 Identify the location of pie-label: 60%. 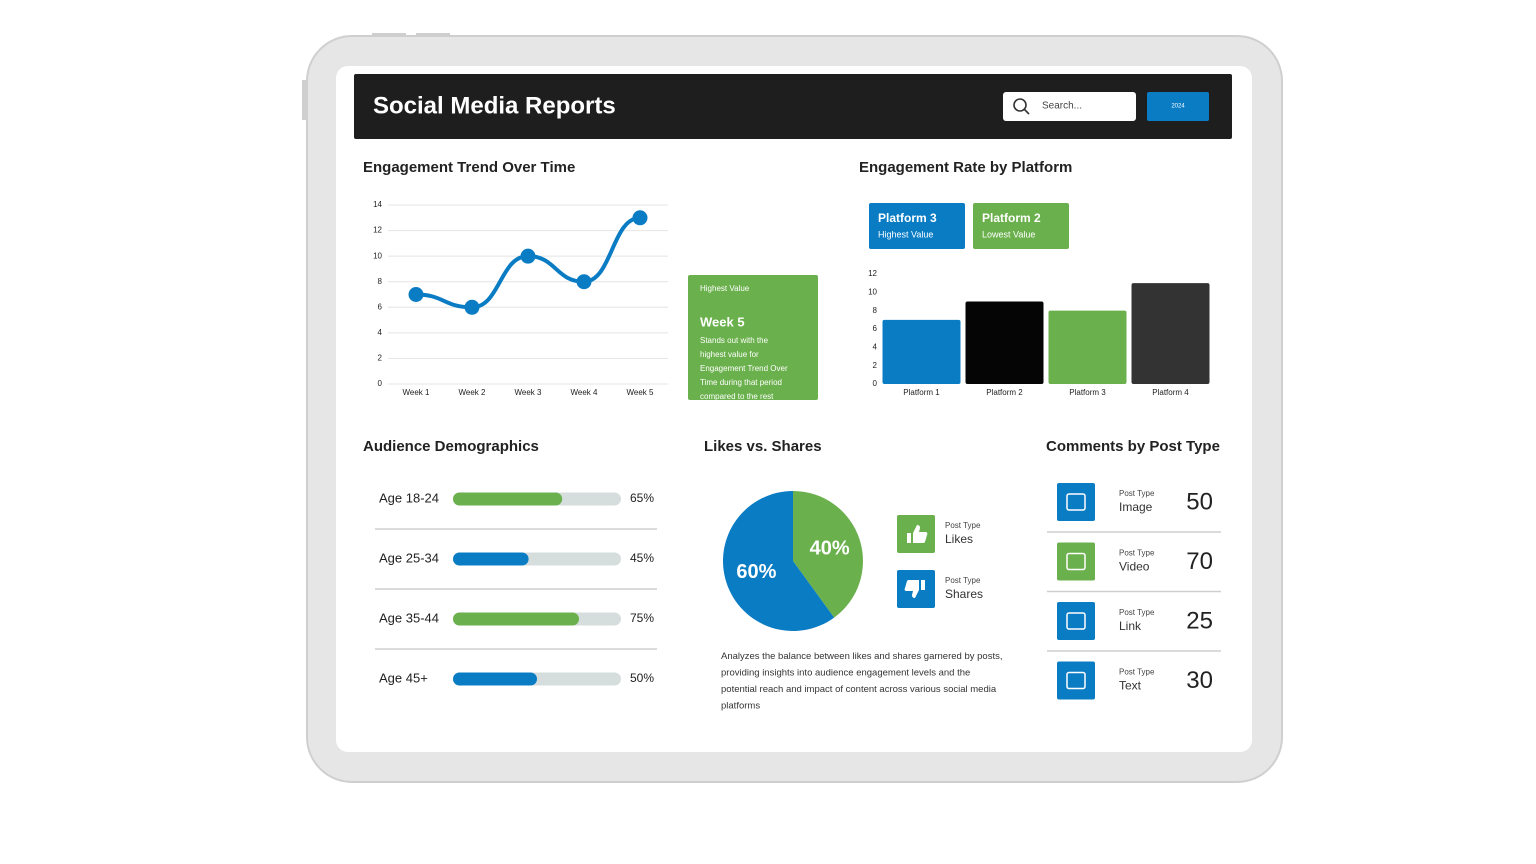
(756, 572).